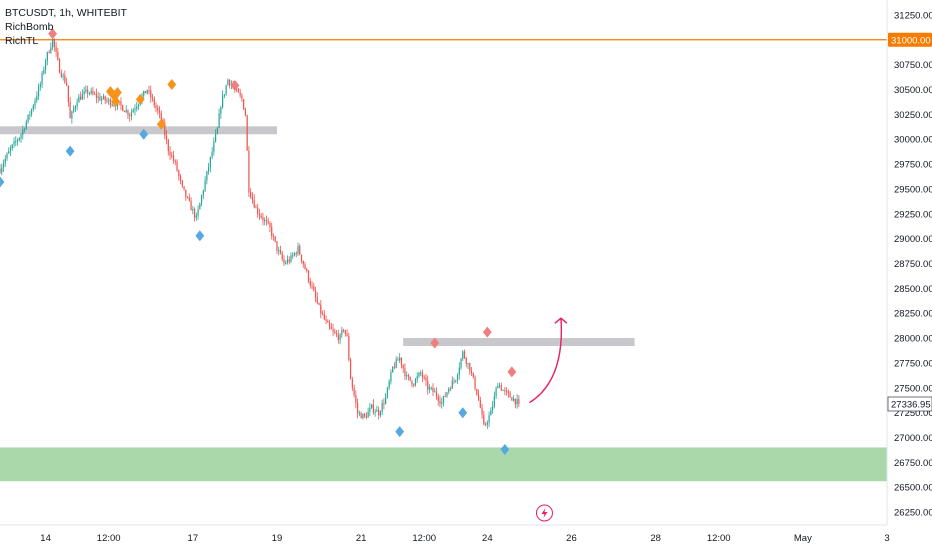 Image resolution: width=932 pixels, height=550 pixels. What do you see at coordinates (66, 13) in the screenshot?
I see `symbol-title: BTCUSDT, 1h, WHITEBIT` at bounding box center [66, 13].